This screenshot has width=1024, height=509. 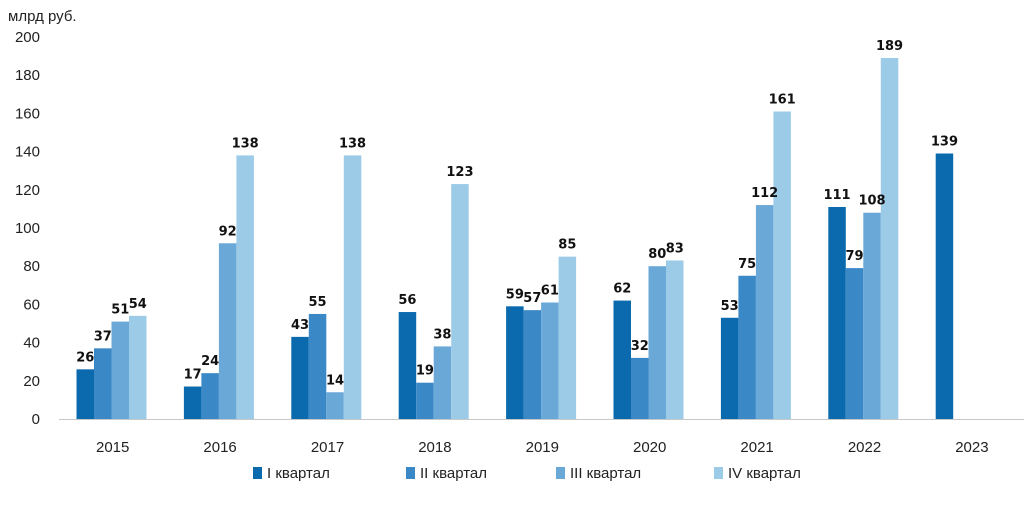 I want to click on data-label: 51, so click(x=120, y=310).